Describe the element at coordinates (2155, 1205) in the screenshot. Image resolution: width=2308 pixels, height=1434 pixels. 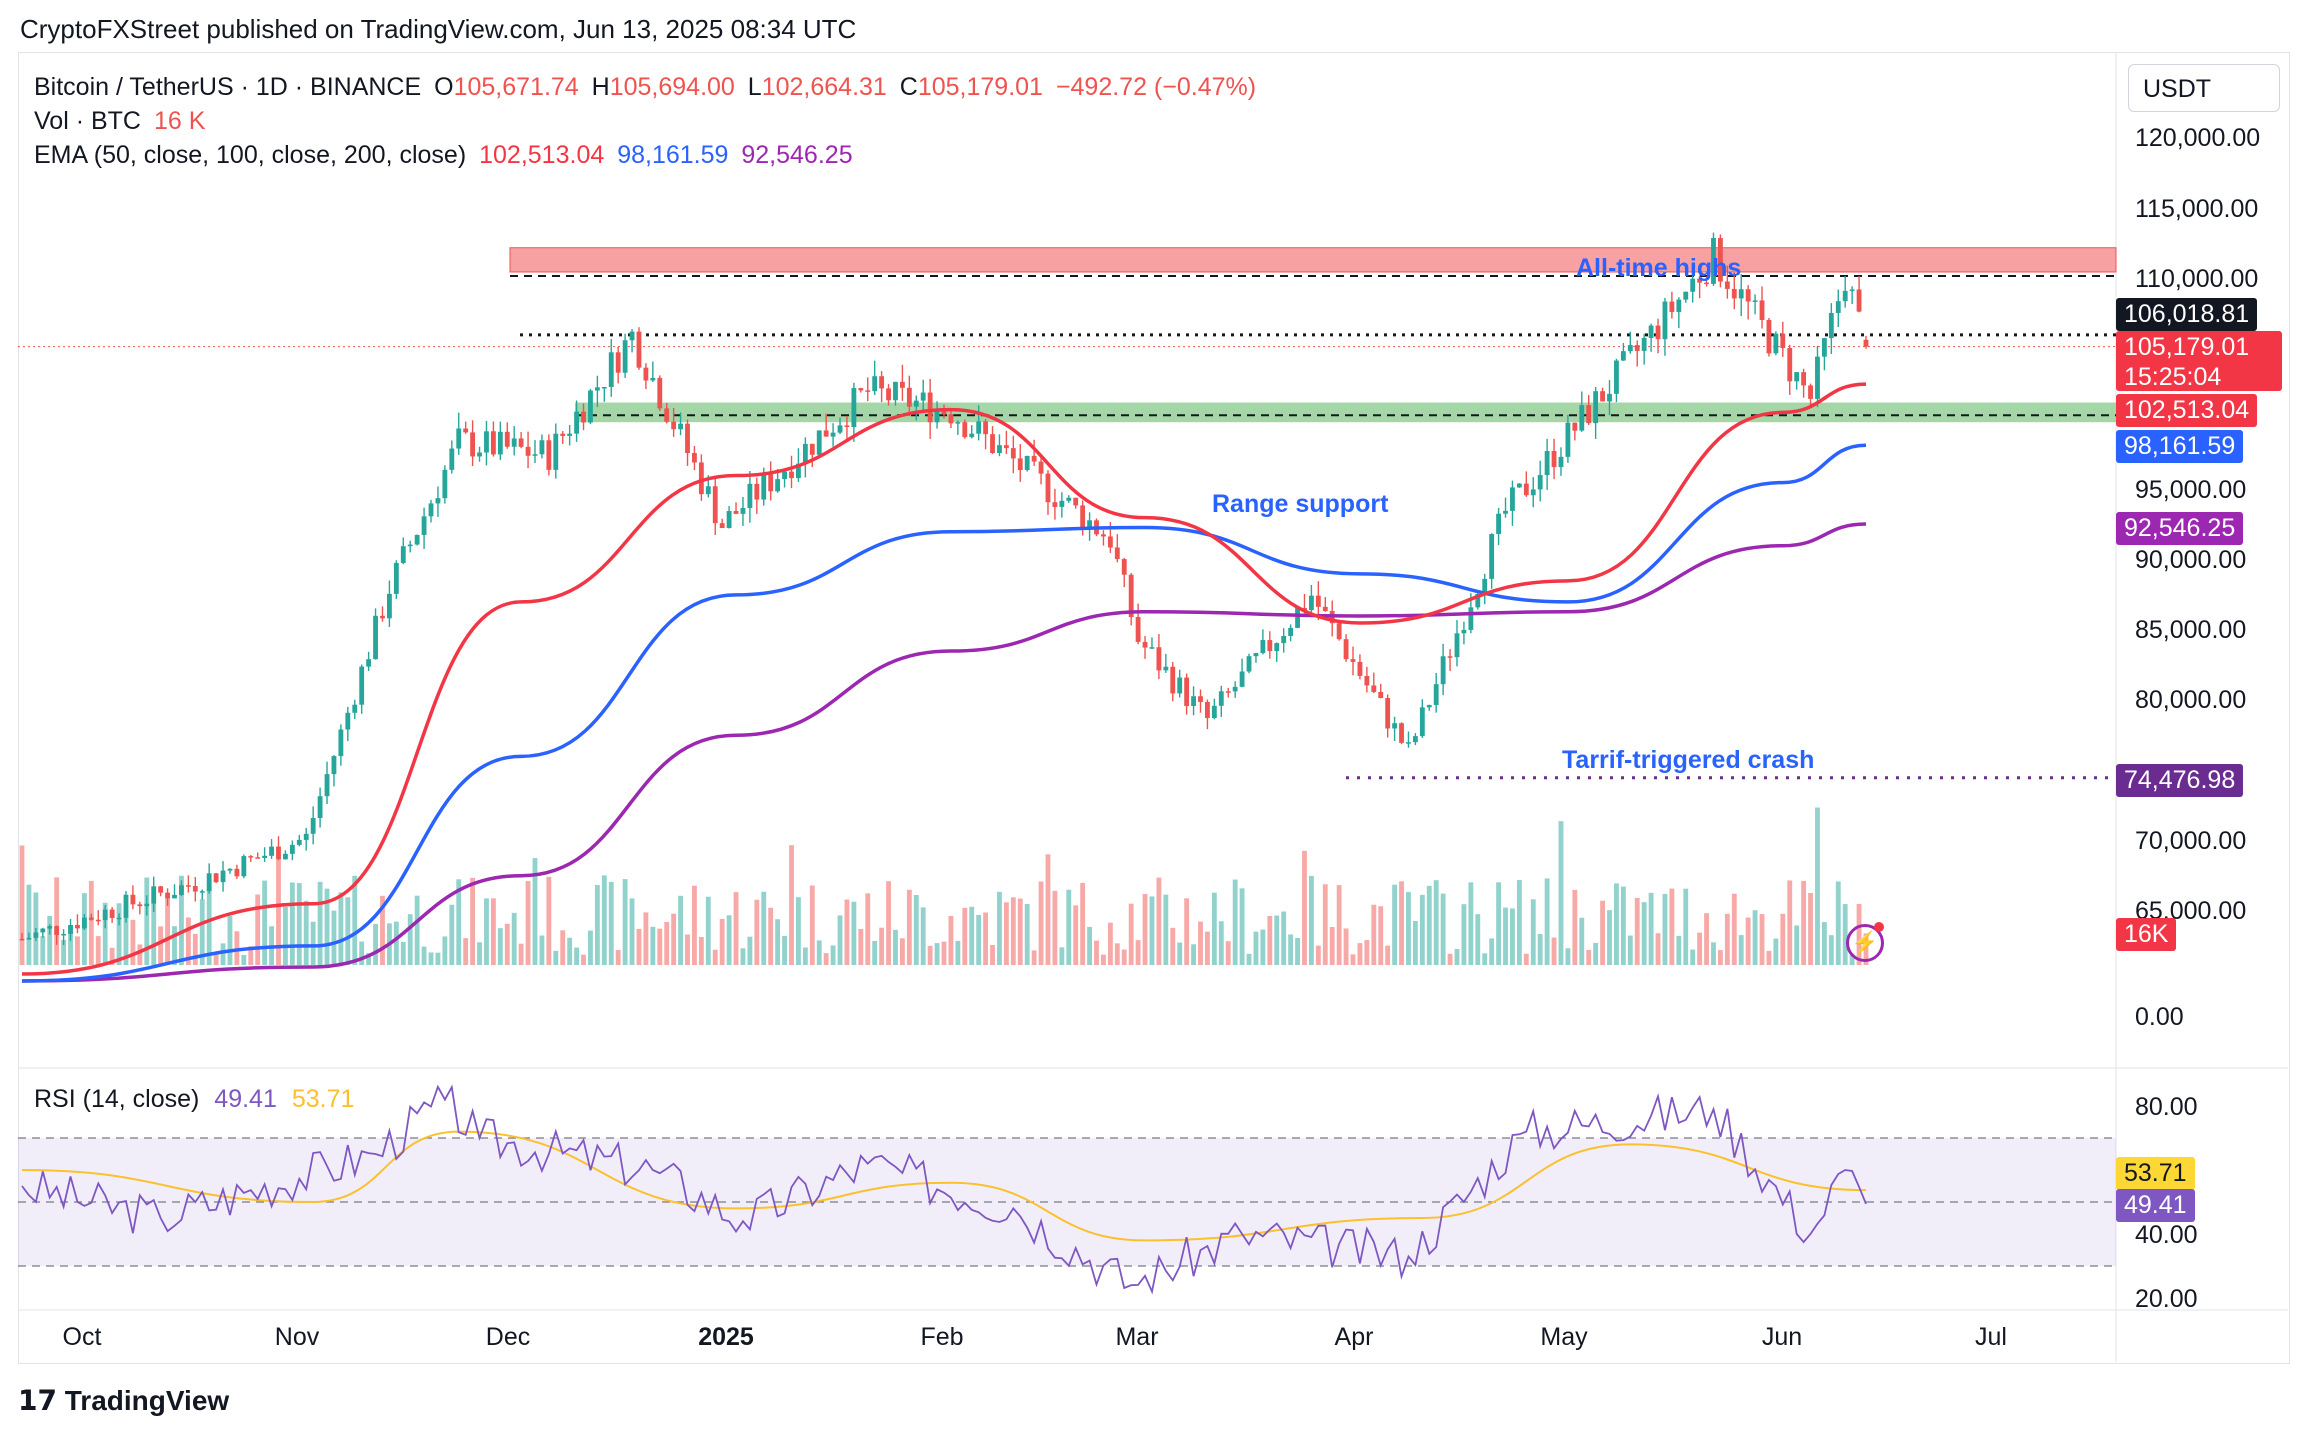
I see `rsi-tag: 49.41` at that location.